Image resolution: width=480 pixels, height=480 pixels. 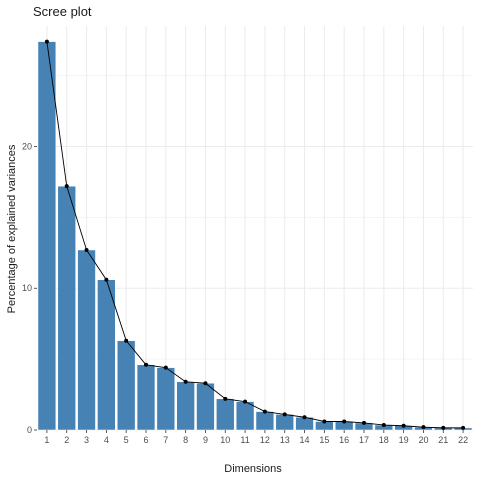 What do you see at coordinates (29, 430) in the screenshot?
I see `y-tick-label: 0` at bounding box center [29, 430].